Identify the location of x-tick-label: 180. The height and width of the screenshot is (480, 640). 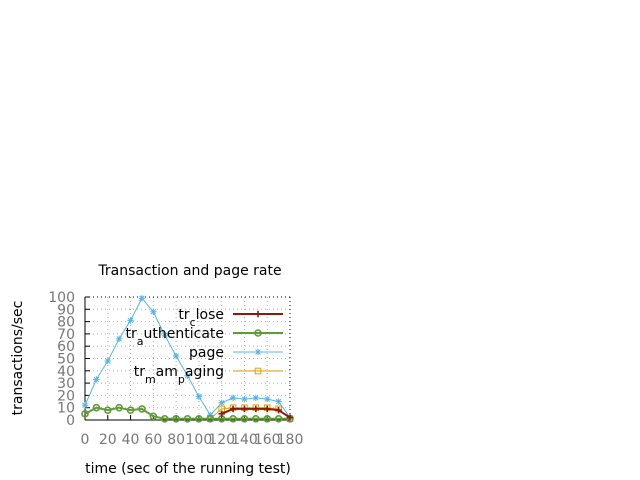
(290, 440).